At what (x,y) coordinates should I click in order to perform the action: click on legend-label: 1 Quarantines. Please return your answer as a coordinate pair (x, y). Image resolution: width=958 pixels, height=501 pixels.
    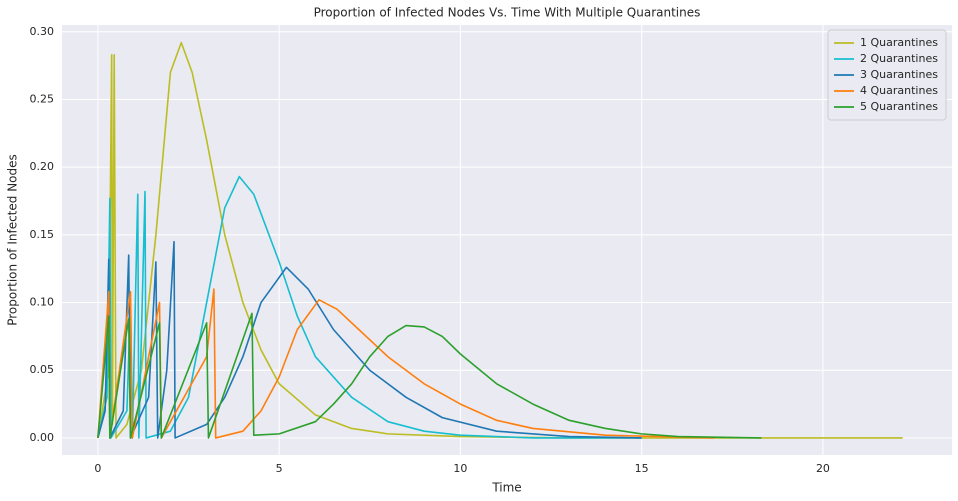
    Looking at the image, I should click on (899, 42).